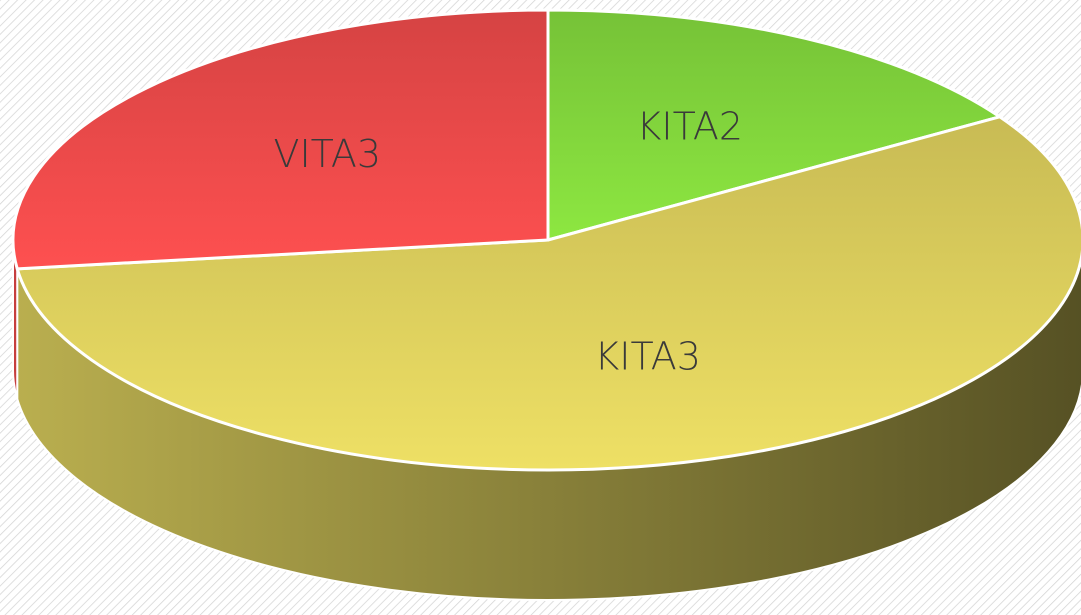 Image resolution: width=1081 pixels, height=615 pixels. Describe the element at coordinates (647, 357) in the screenshot. I see `slice-label: KITA3` at that location.